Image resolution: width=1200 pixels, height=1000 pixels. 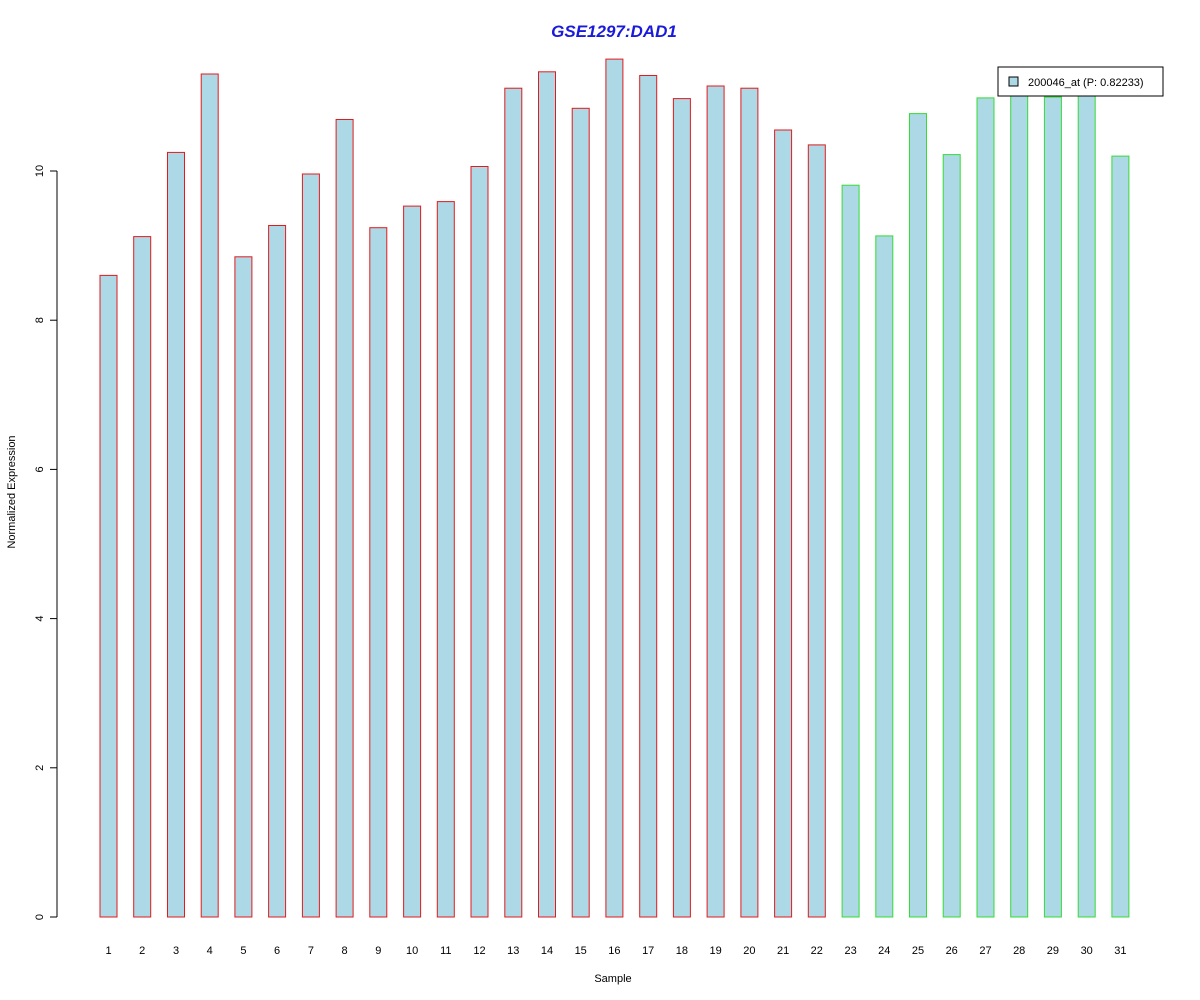 What do you see at coordinates (648, 951) in the screenshot?
I see `x-tick-label: 17` at bounding box center [648, 951].